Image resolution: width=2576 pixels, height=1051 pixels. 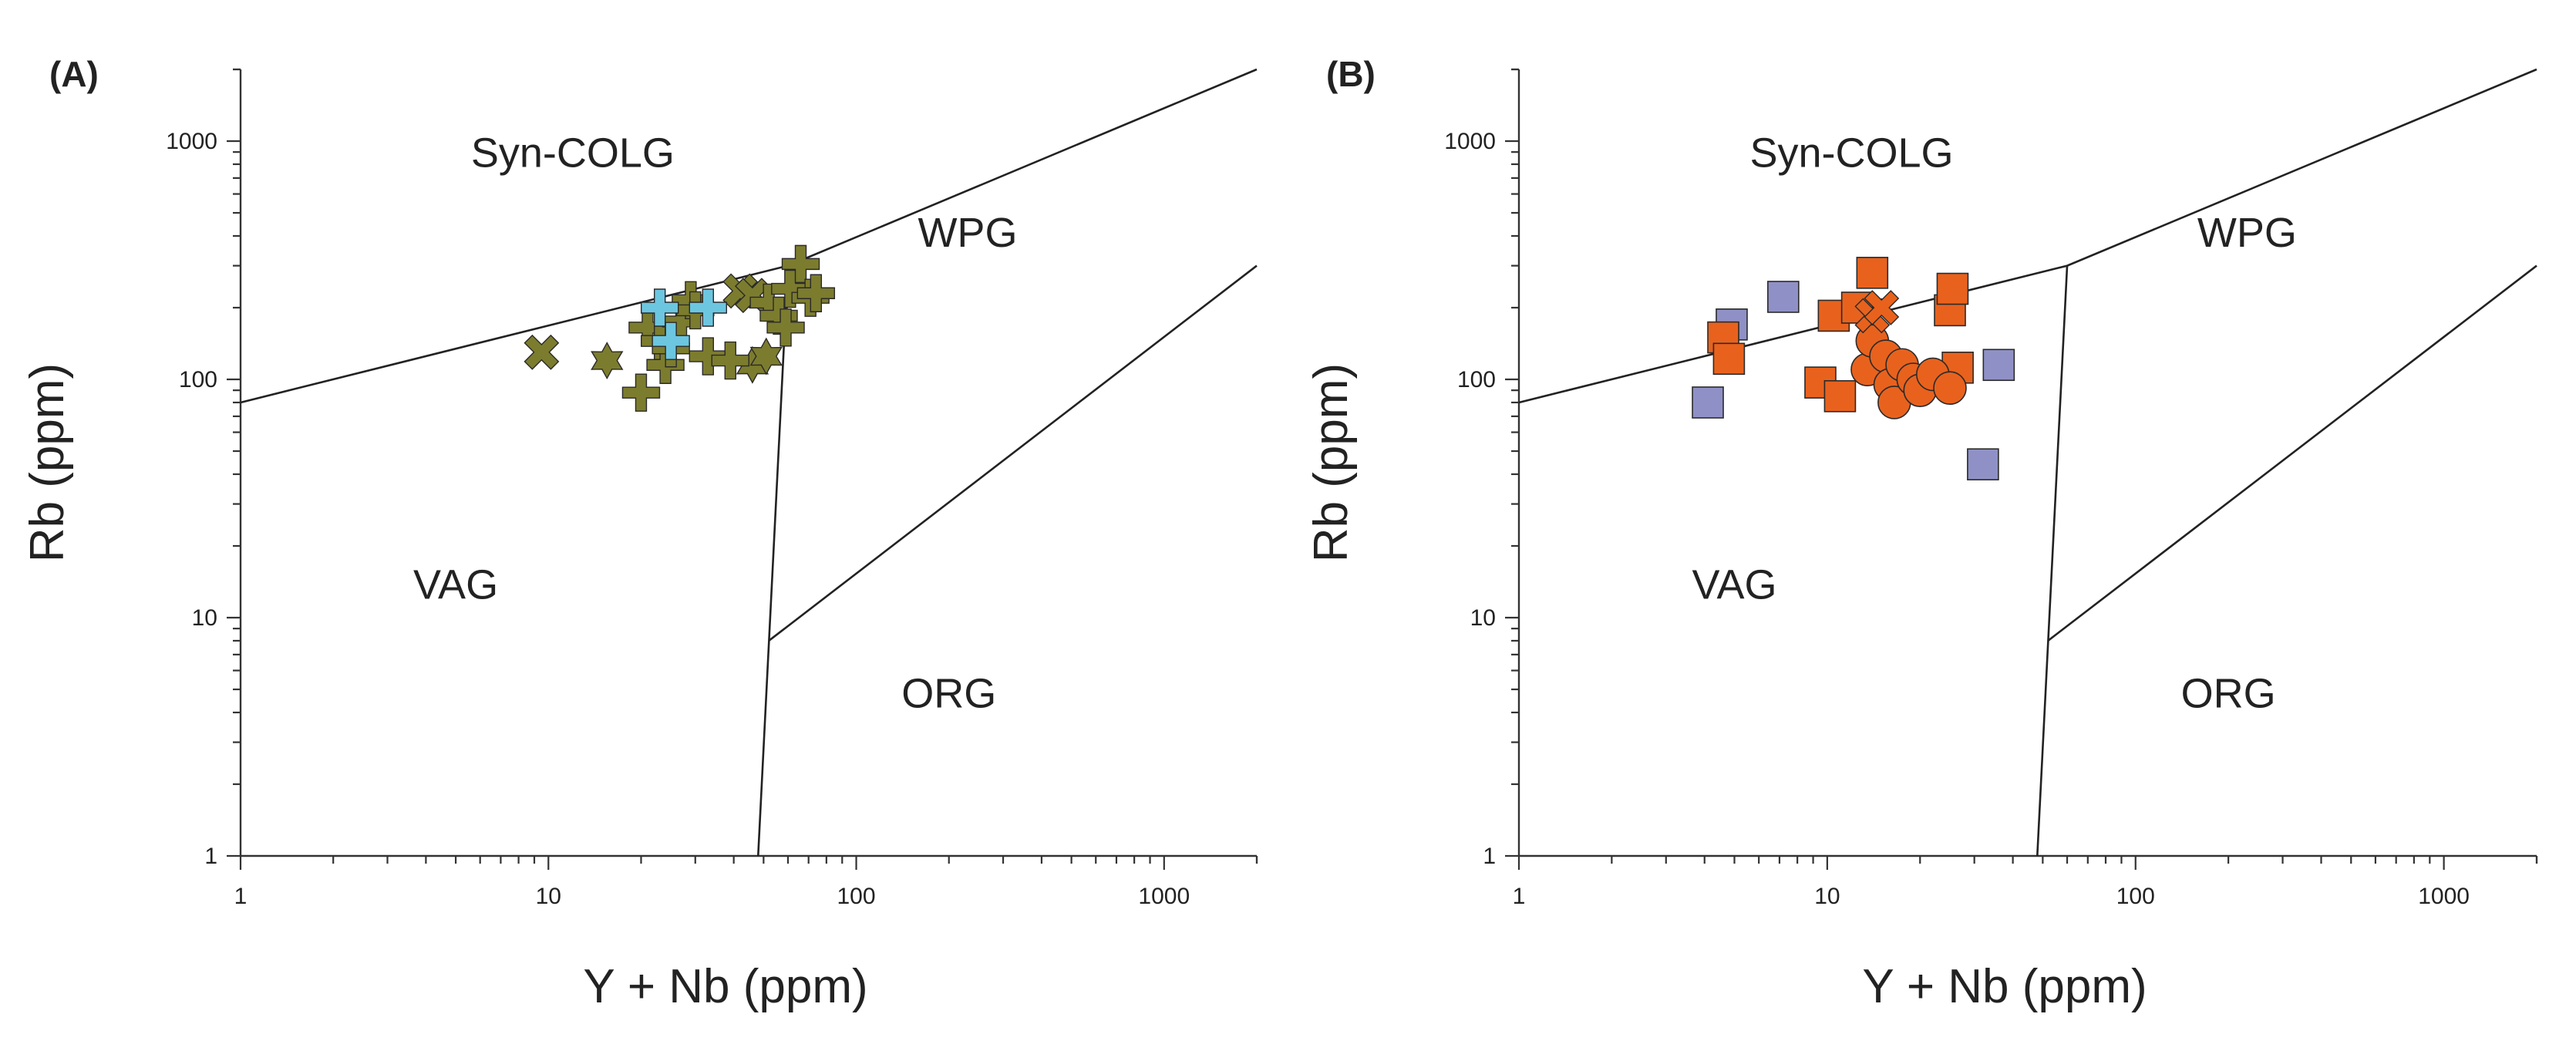 I want to click on panel-label: (B), so click(x=1351, y=74).